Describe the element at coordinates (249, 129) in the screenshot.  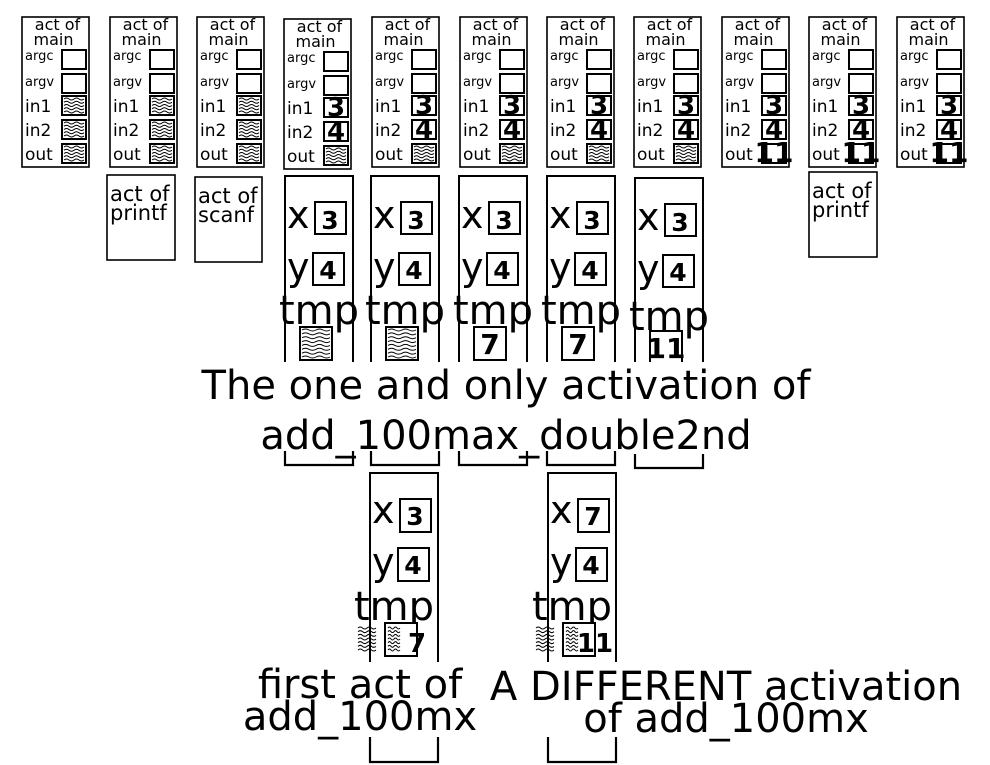
I see `in2-garbage` at that location.